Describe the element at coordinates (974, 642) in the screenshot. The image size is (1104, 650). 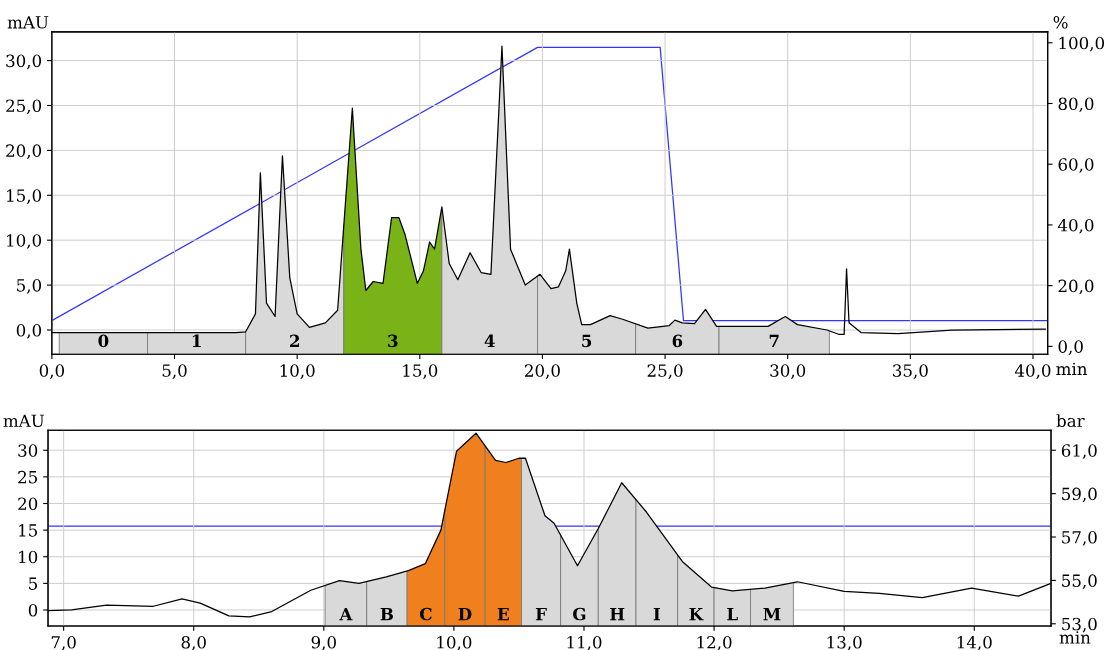
I see `x-tick-label: 14,0` at that location.